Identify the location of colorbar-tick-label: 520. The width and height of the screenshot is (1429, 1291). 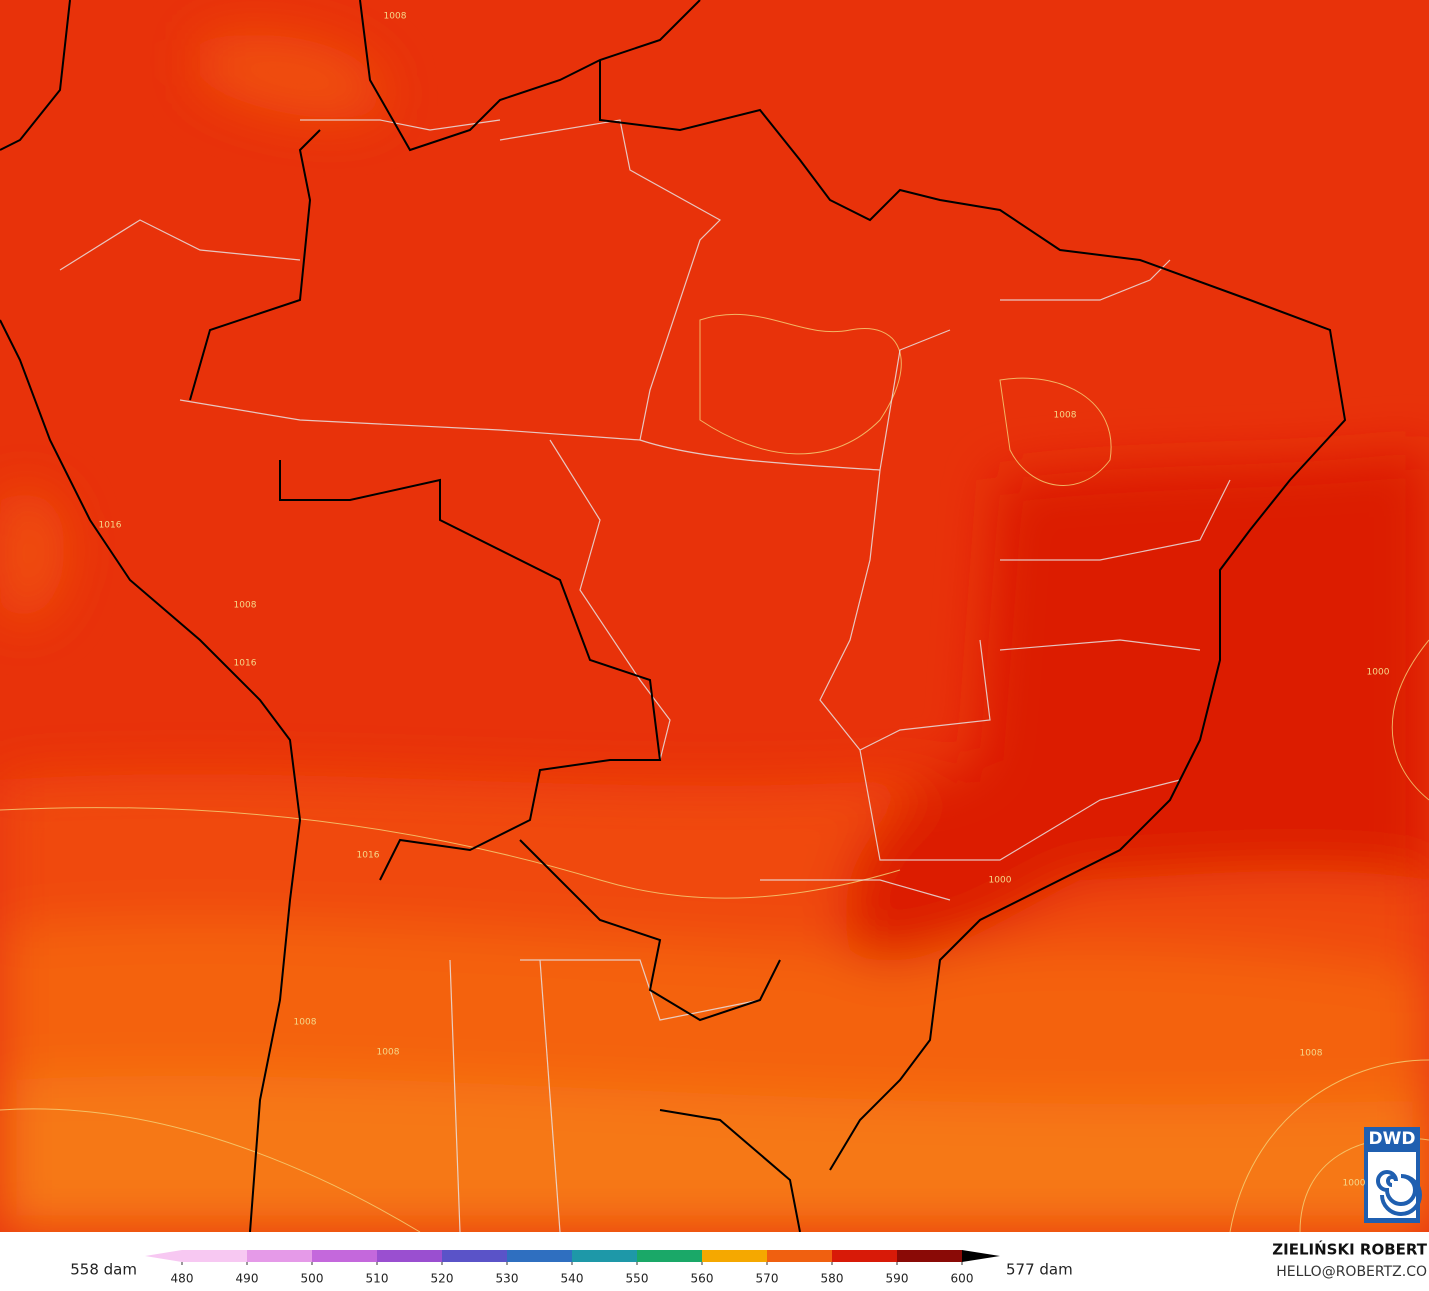
(442, 1279).